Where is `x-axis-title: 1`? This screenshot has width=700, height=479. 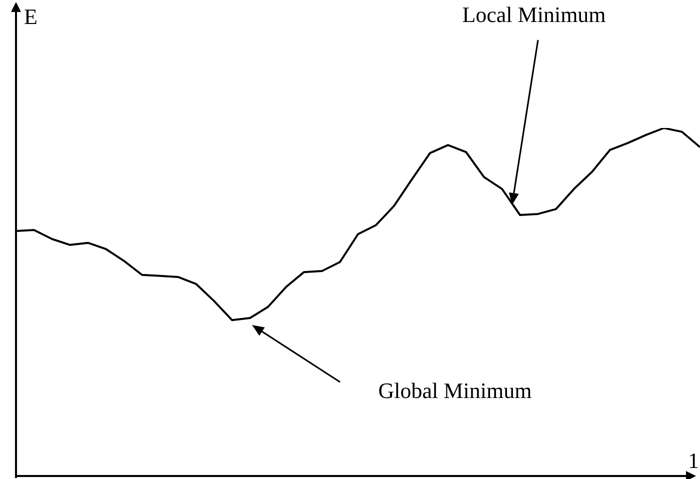 x-axis-title: 1 is located at coordinates (693, 460).